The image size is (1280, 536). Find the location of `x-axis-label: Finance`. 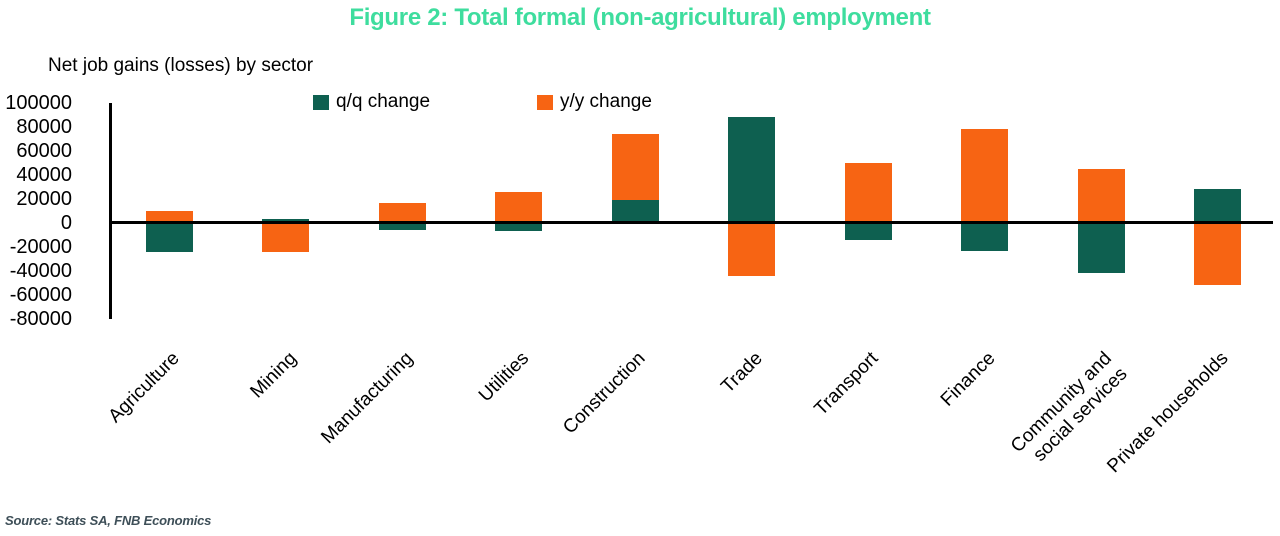

x-axis-label: Finance is located at coordinates (968, 379).